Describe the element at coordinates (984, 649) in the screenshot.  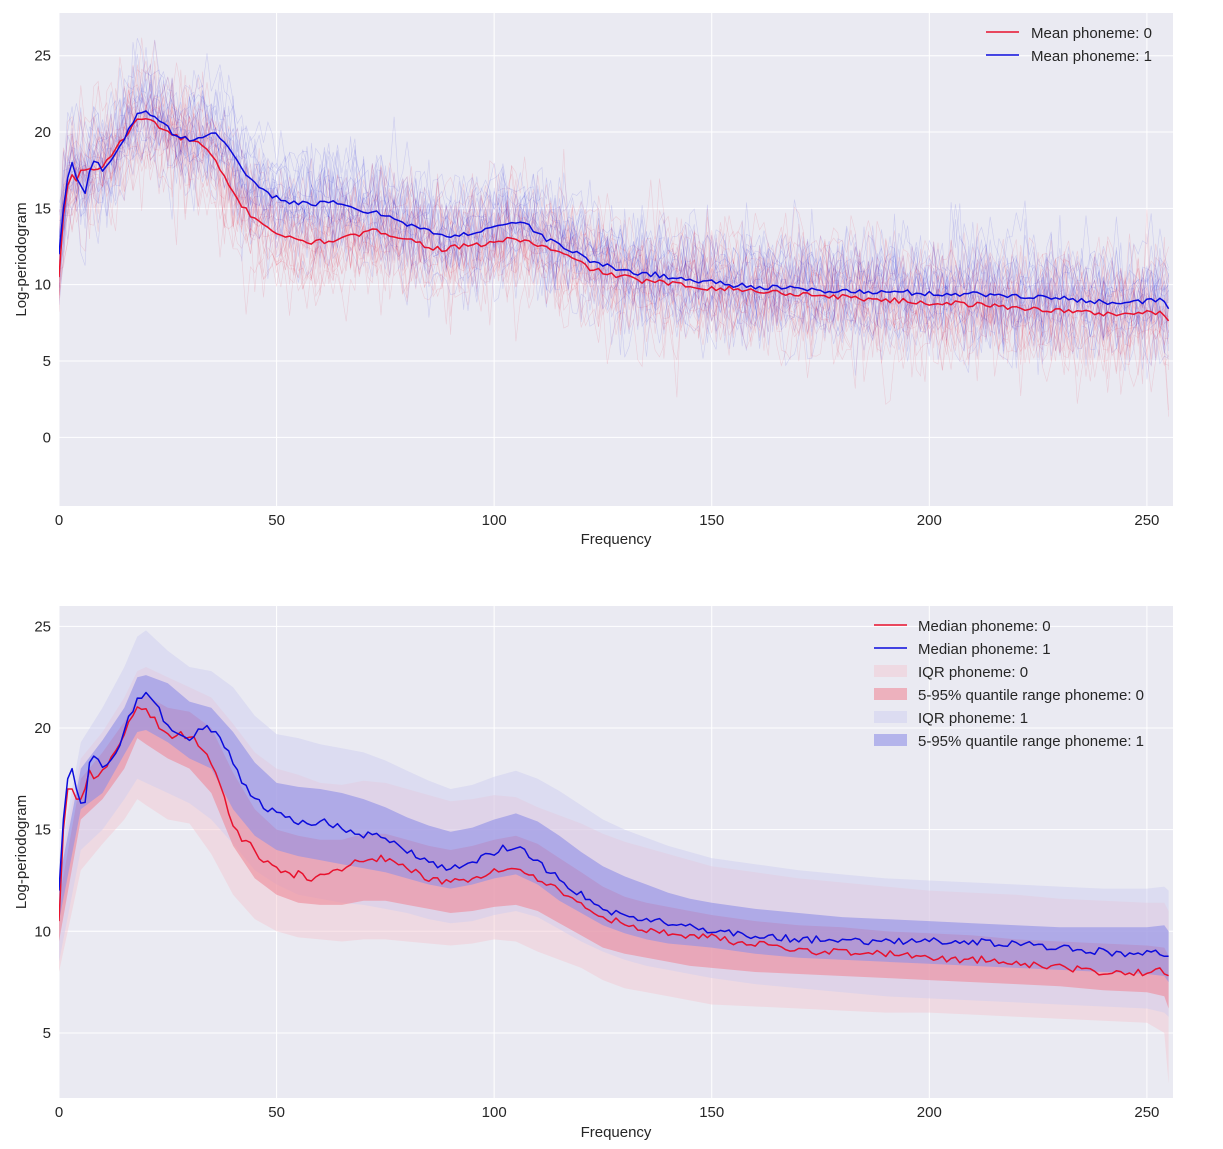
I see `legend-label: Median phoneme: 1` at that location.